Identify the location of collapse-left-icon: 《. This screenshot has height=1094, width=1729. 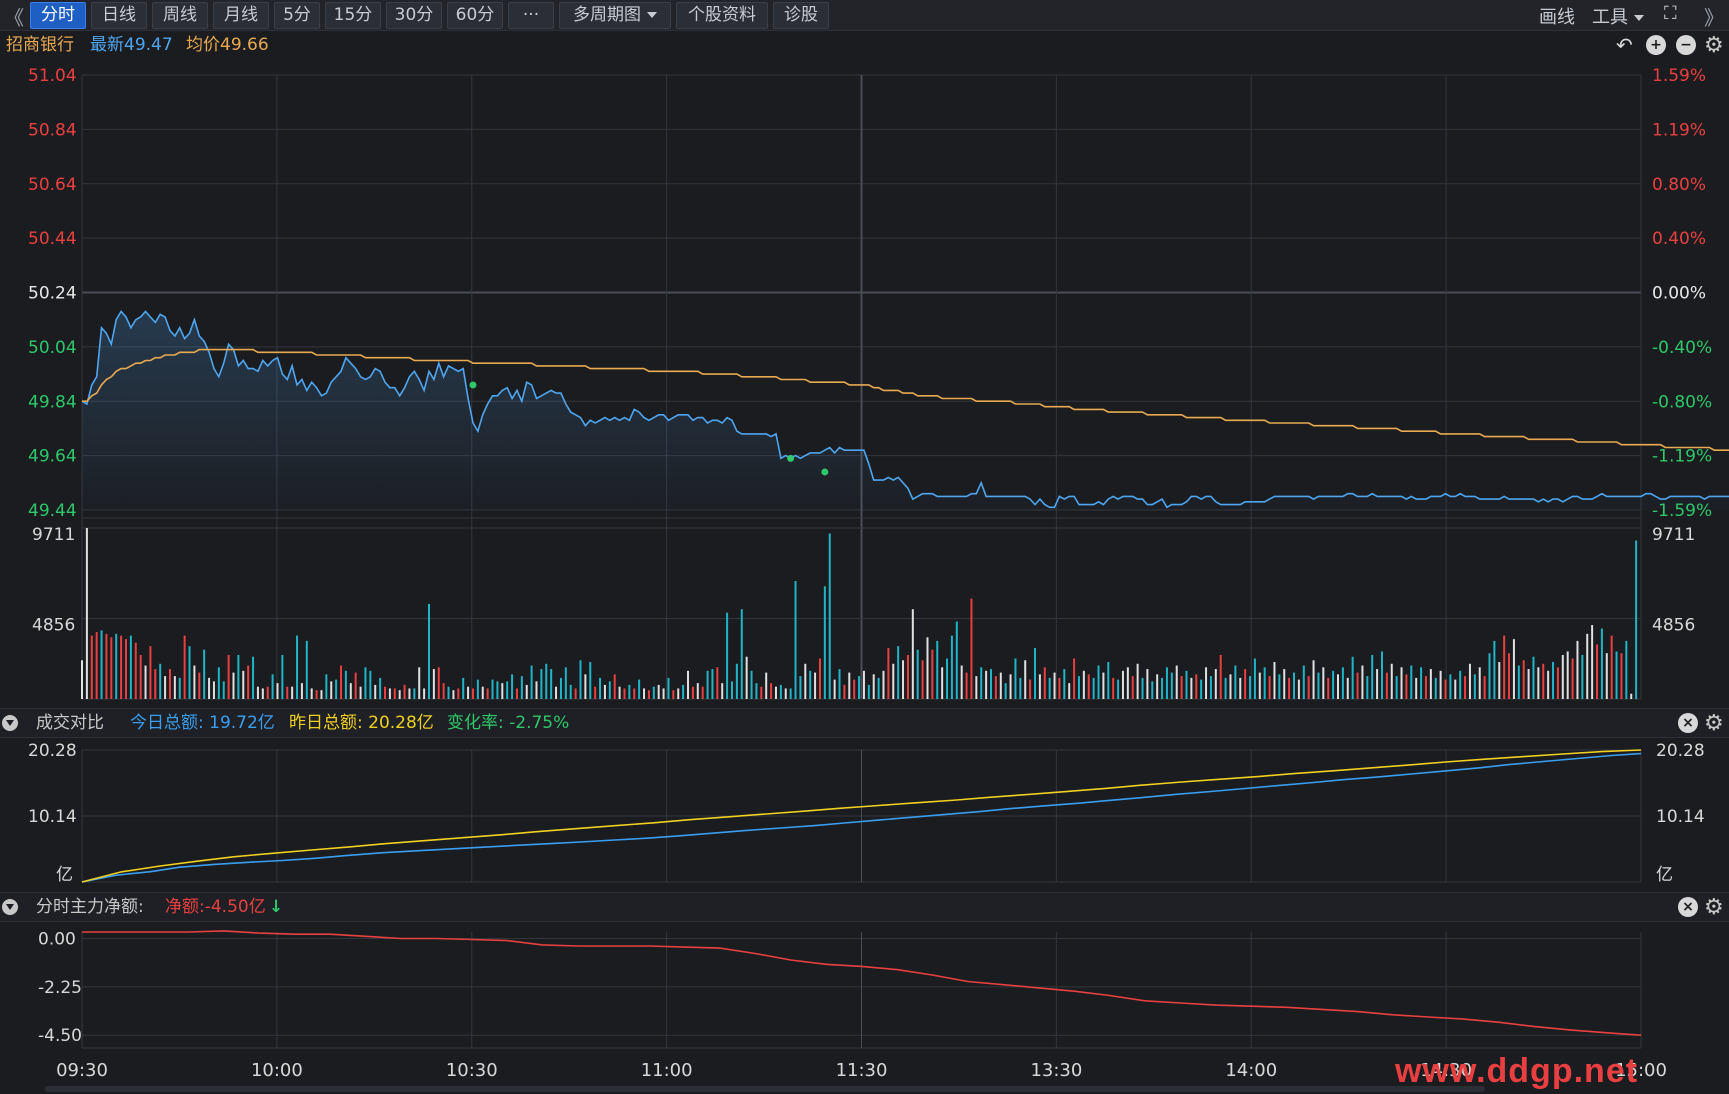
(14, 18).